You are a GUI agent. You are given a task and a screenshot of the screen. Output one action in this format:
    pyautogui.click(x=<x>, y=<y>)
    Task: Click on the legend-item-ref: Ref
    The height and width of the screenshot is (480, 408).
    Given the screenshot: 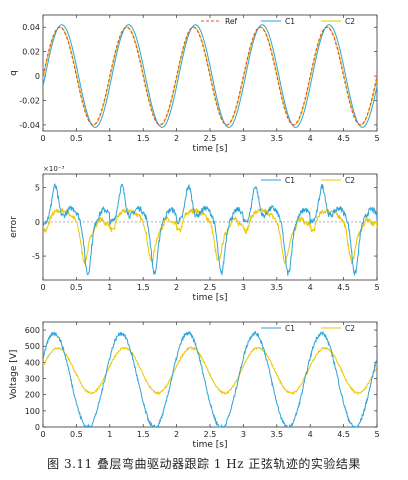 What is the action you would take?
    pyautogui.click(x=219, y=21)
    